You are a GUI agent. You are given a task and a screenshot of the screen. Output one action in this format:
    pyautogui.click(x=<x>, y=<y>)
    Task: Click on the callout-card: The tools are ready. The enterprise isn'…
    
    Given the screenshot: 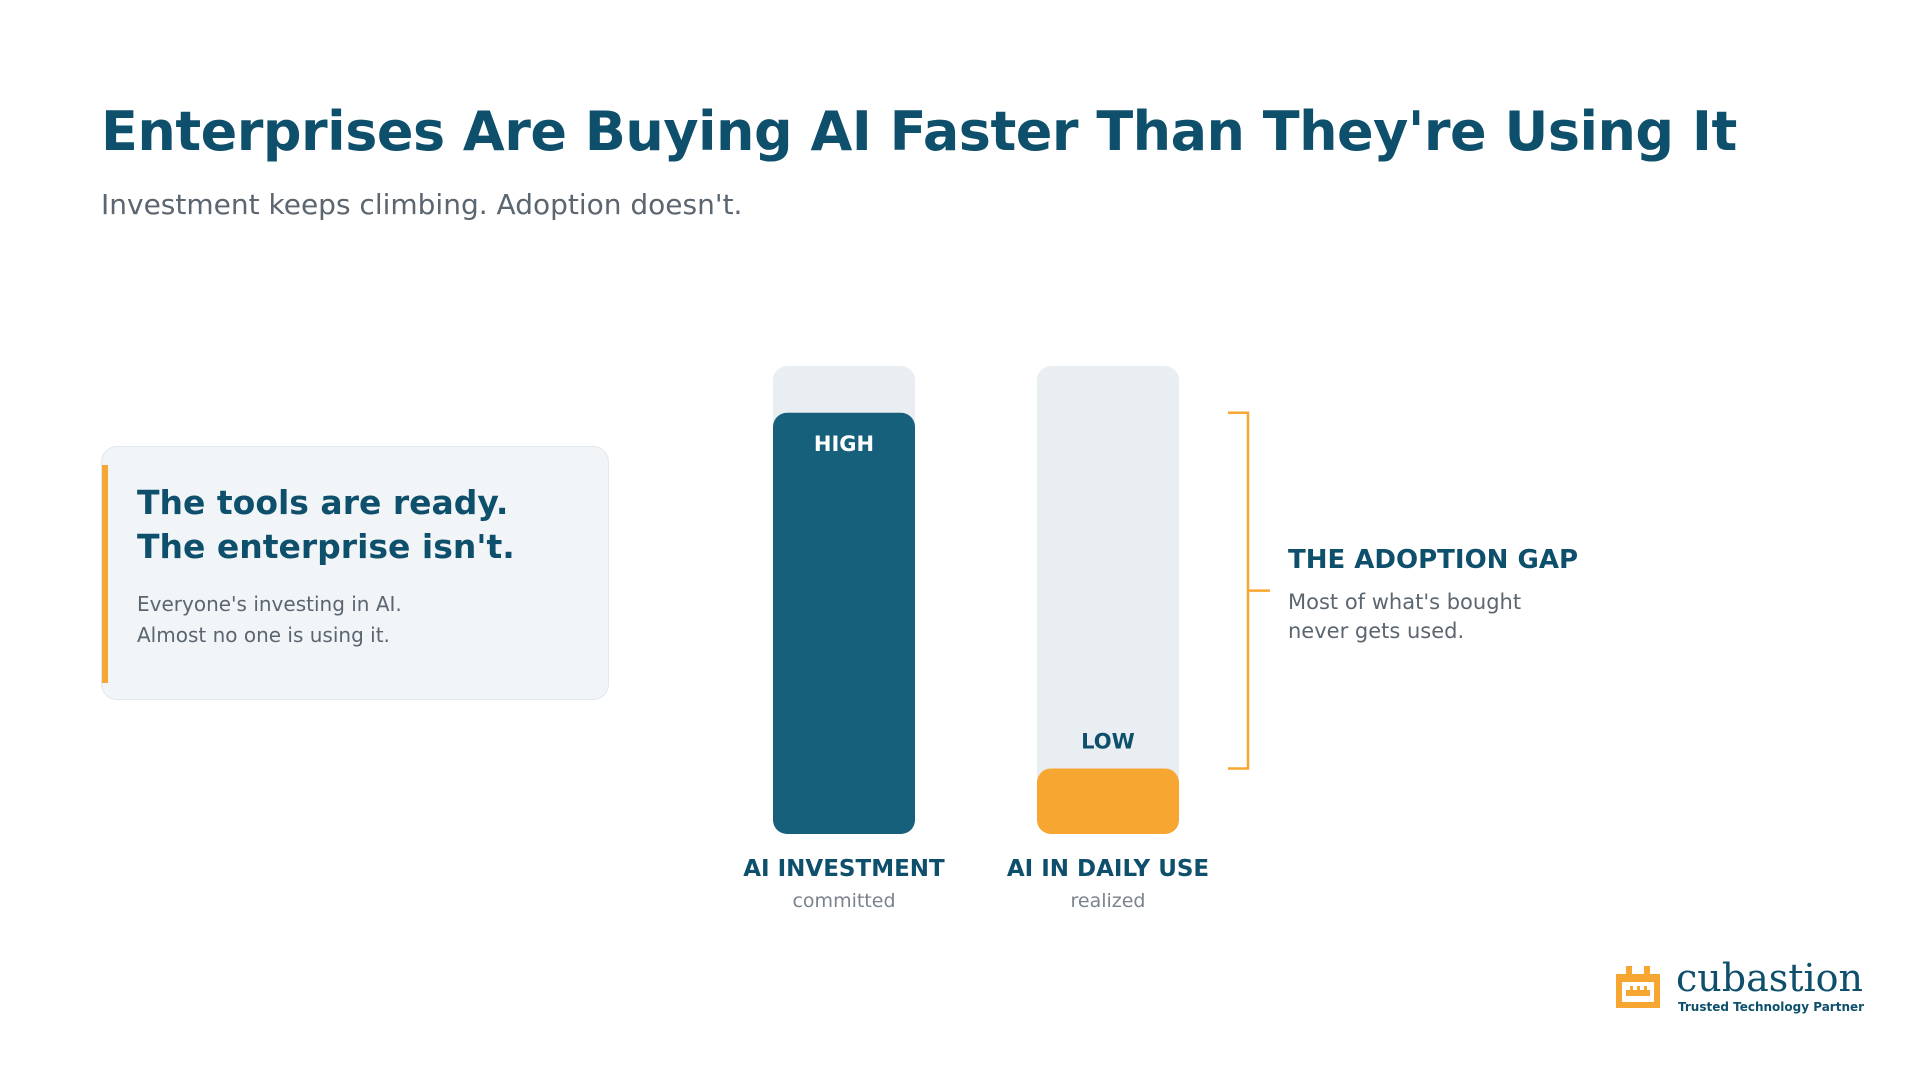 What is the action you would take?
    pyautogui.click(x=355, y=573)
    